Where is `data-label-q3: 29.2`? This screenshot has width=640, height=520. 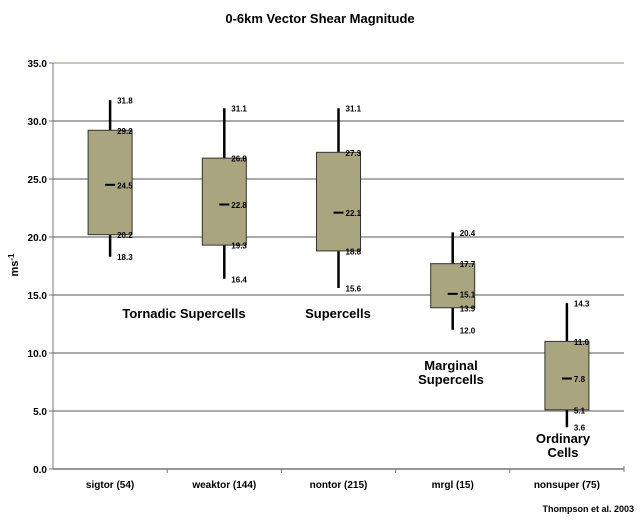
data-label-q3: 29.2 is located at coordinates (125, 131).